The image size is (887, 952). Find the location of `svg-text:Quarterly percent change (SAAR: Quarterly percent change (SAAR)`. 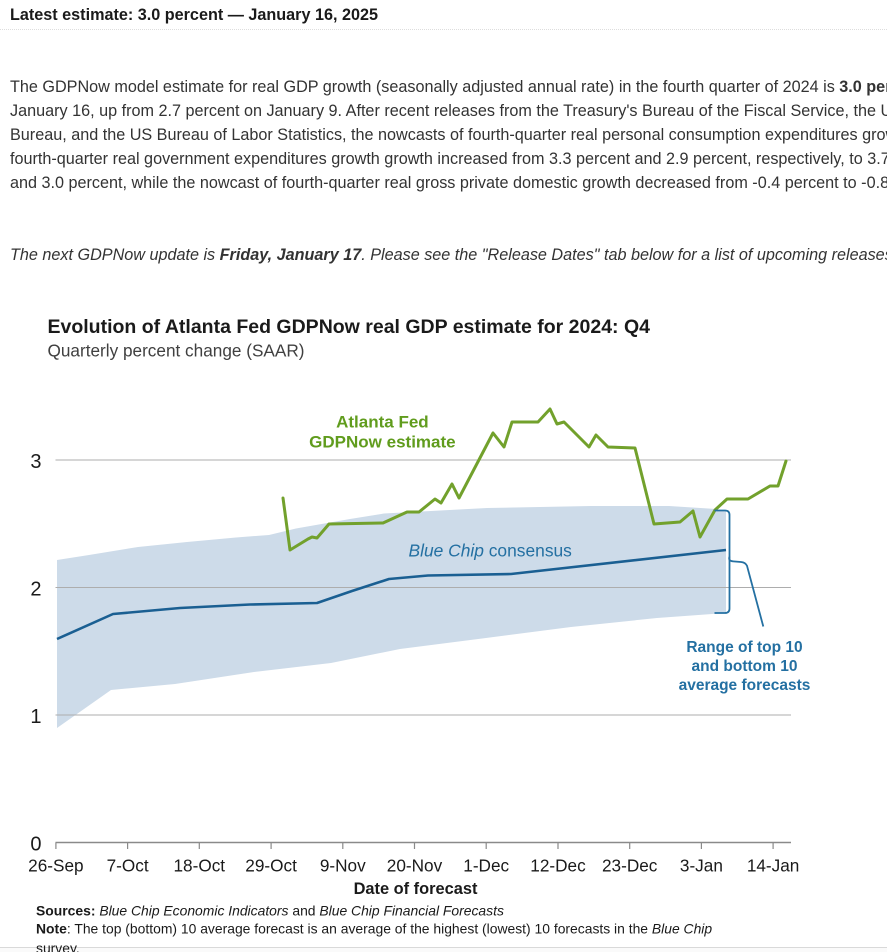

svg-text:Quarterly percent change (SAAR: Quarterly percent change (SAAR) is located at coordinates (176, 351).